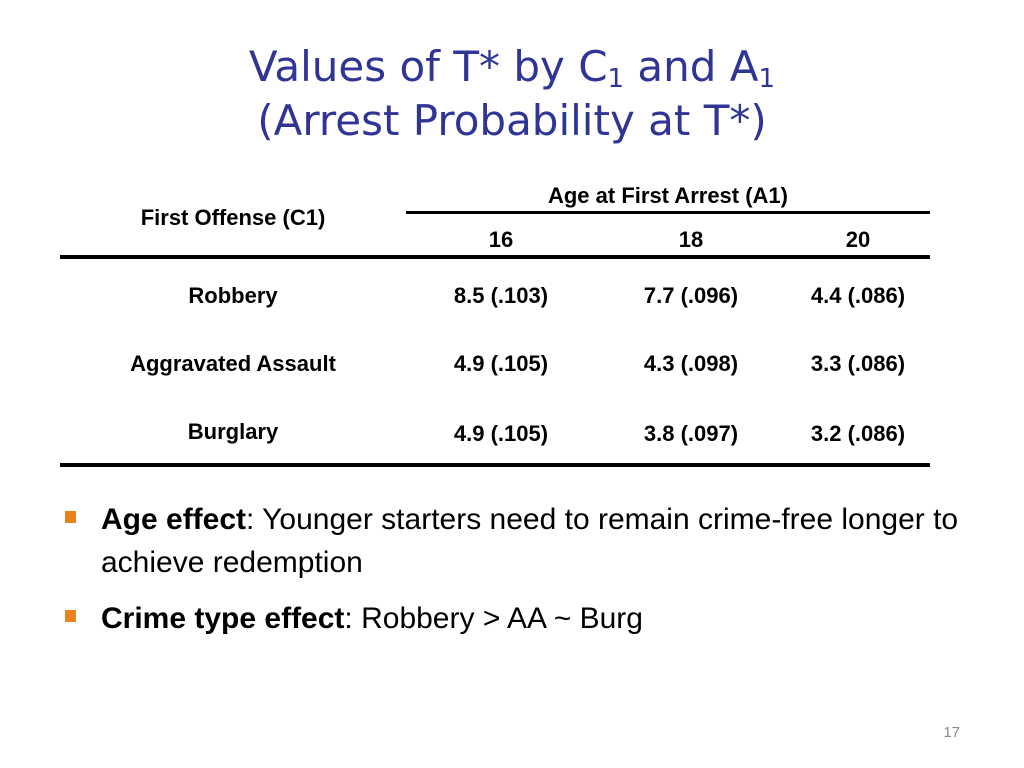  I want to click on bullet-item-crime-type-effect: Crime type effect: Robbery > AA ~ Burg, so click(510, 618).